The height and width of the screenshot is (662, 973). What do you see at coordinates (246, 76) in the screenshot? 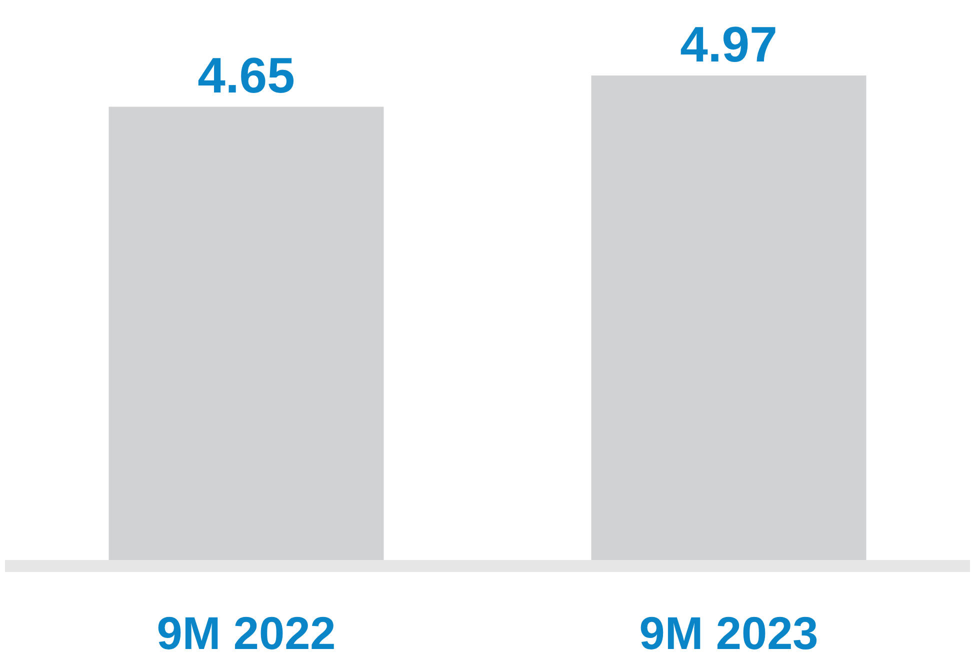
I see `data-label: 4.65` at bounding box center [246, 76].